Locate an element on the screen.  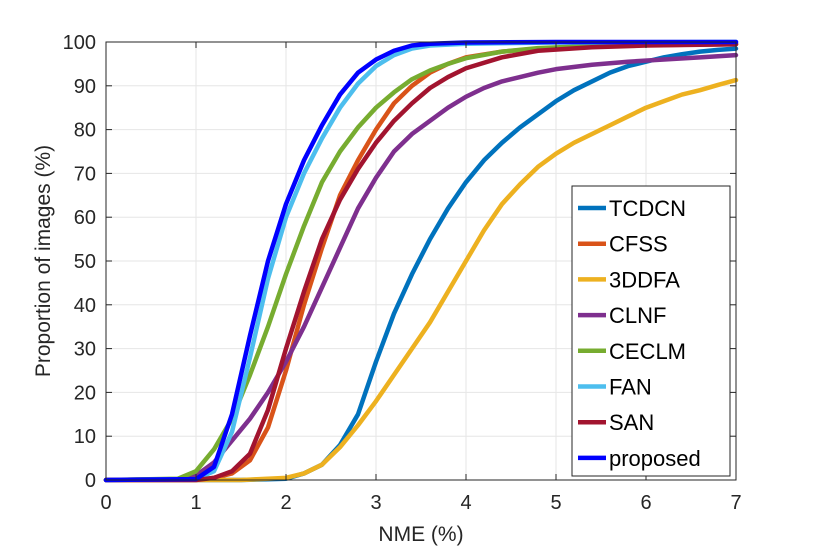
legend-label-clnf: CLNF is located at coordinates (637, 315).